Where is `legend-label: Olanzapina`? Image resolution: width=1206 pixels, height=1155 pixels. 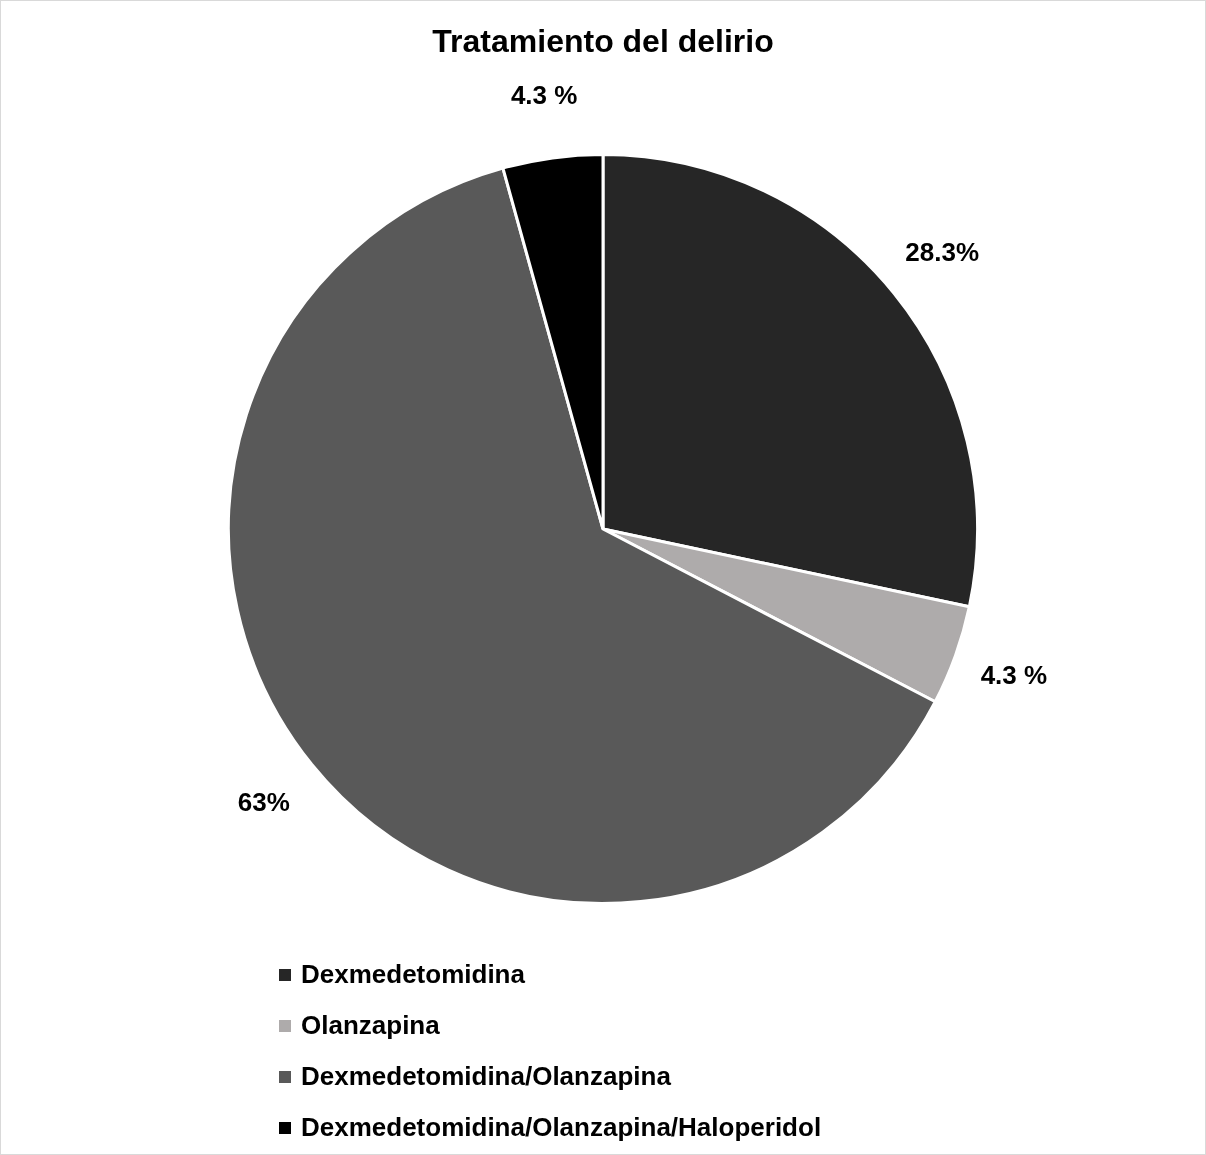
legend-label: Olanzapina is located at coordinates (370, 1025).